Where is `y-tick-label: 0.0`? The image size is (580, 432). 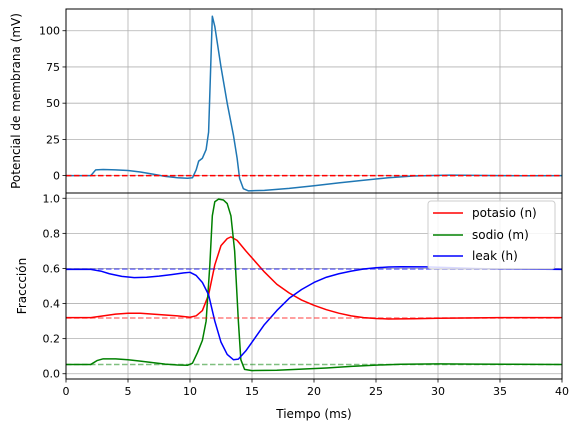
y-tick-label: 0.0 is located at coordinates (52, 374).